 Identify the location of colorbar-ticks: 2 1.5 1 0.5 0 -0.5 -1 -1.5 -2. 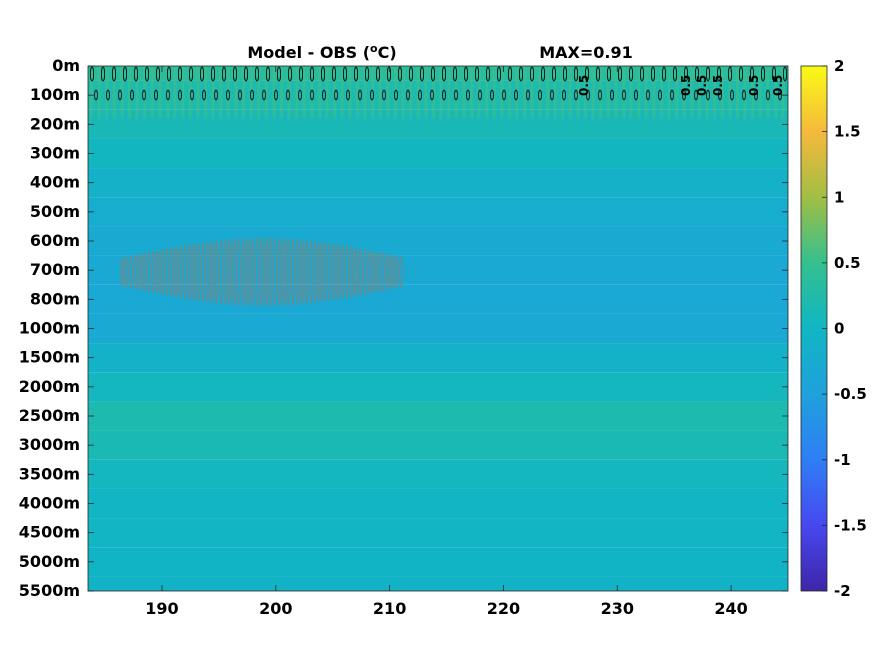
(844, 328).